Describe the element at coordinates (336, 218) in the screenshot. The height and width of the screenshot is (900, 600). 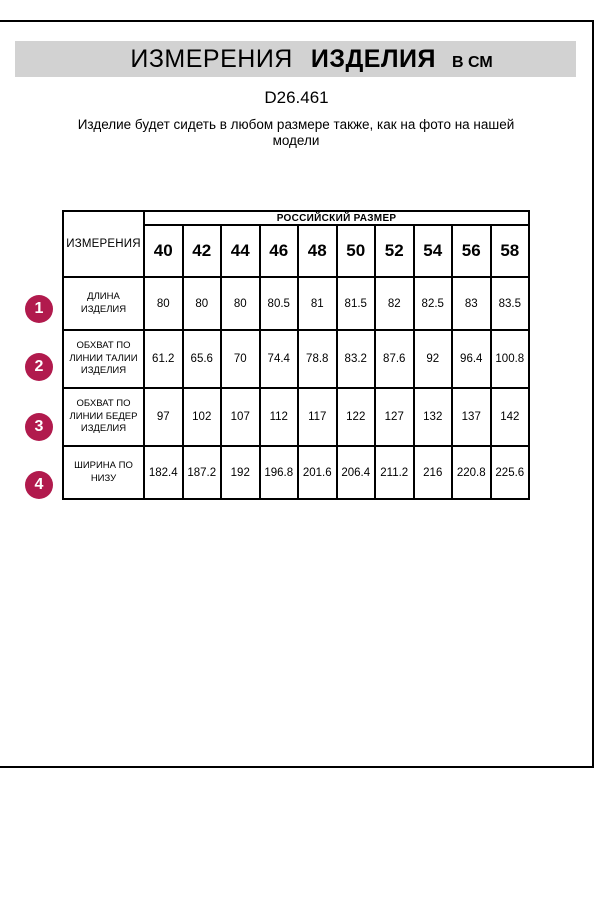
I see `russian-size-header: РОССИЙСКИЙ РАЗМЕР` at that location.